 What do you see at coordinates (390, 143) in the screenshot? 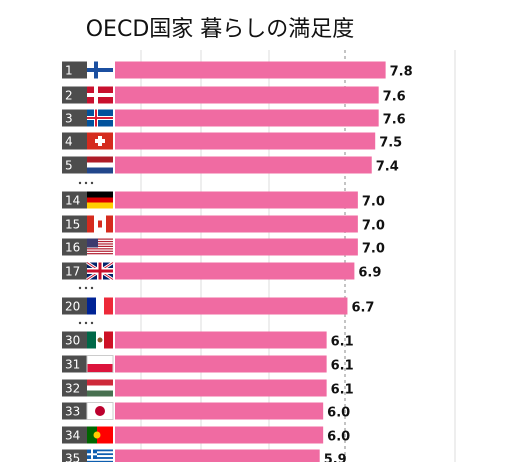
I see `value-label: 7.5` at bounding box center [390, 143].